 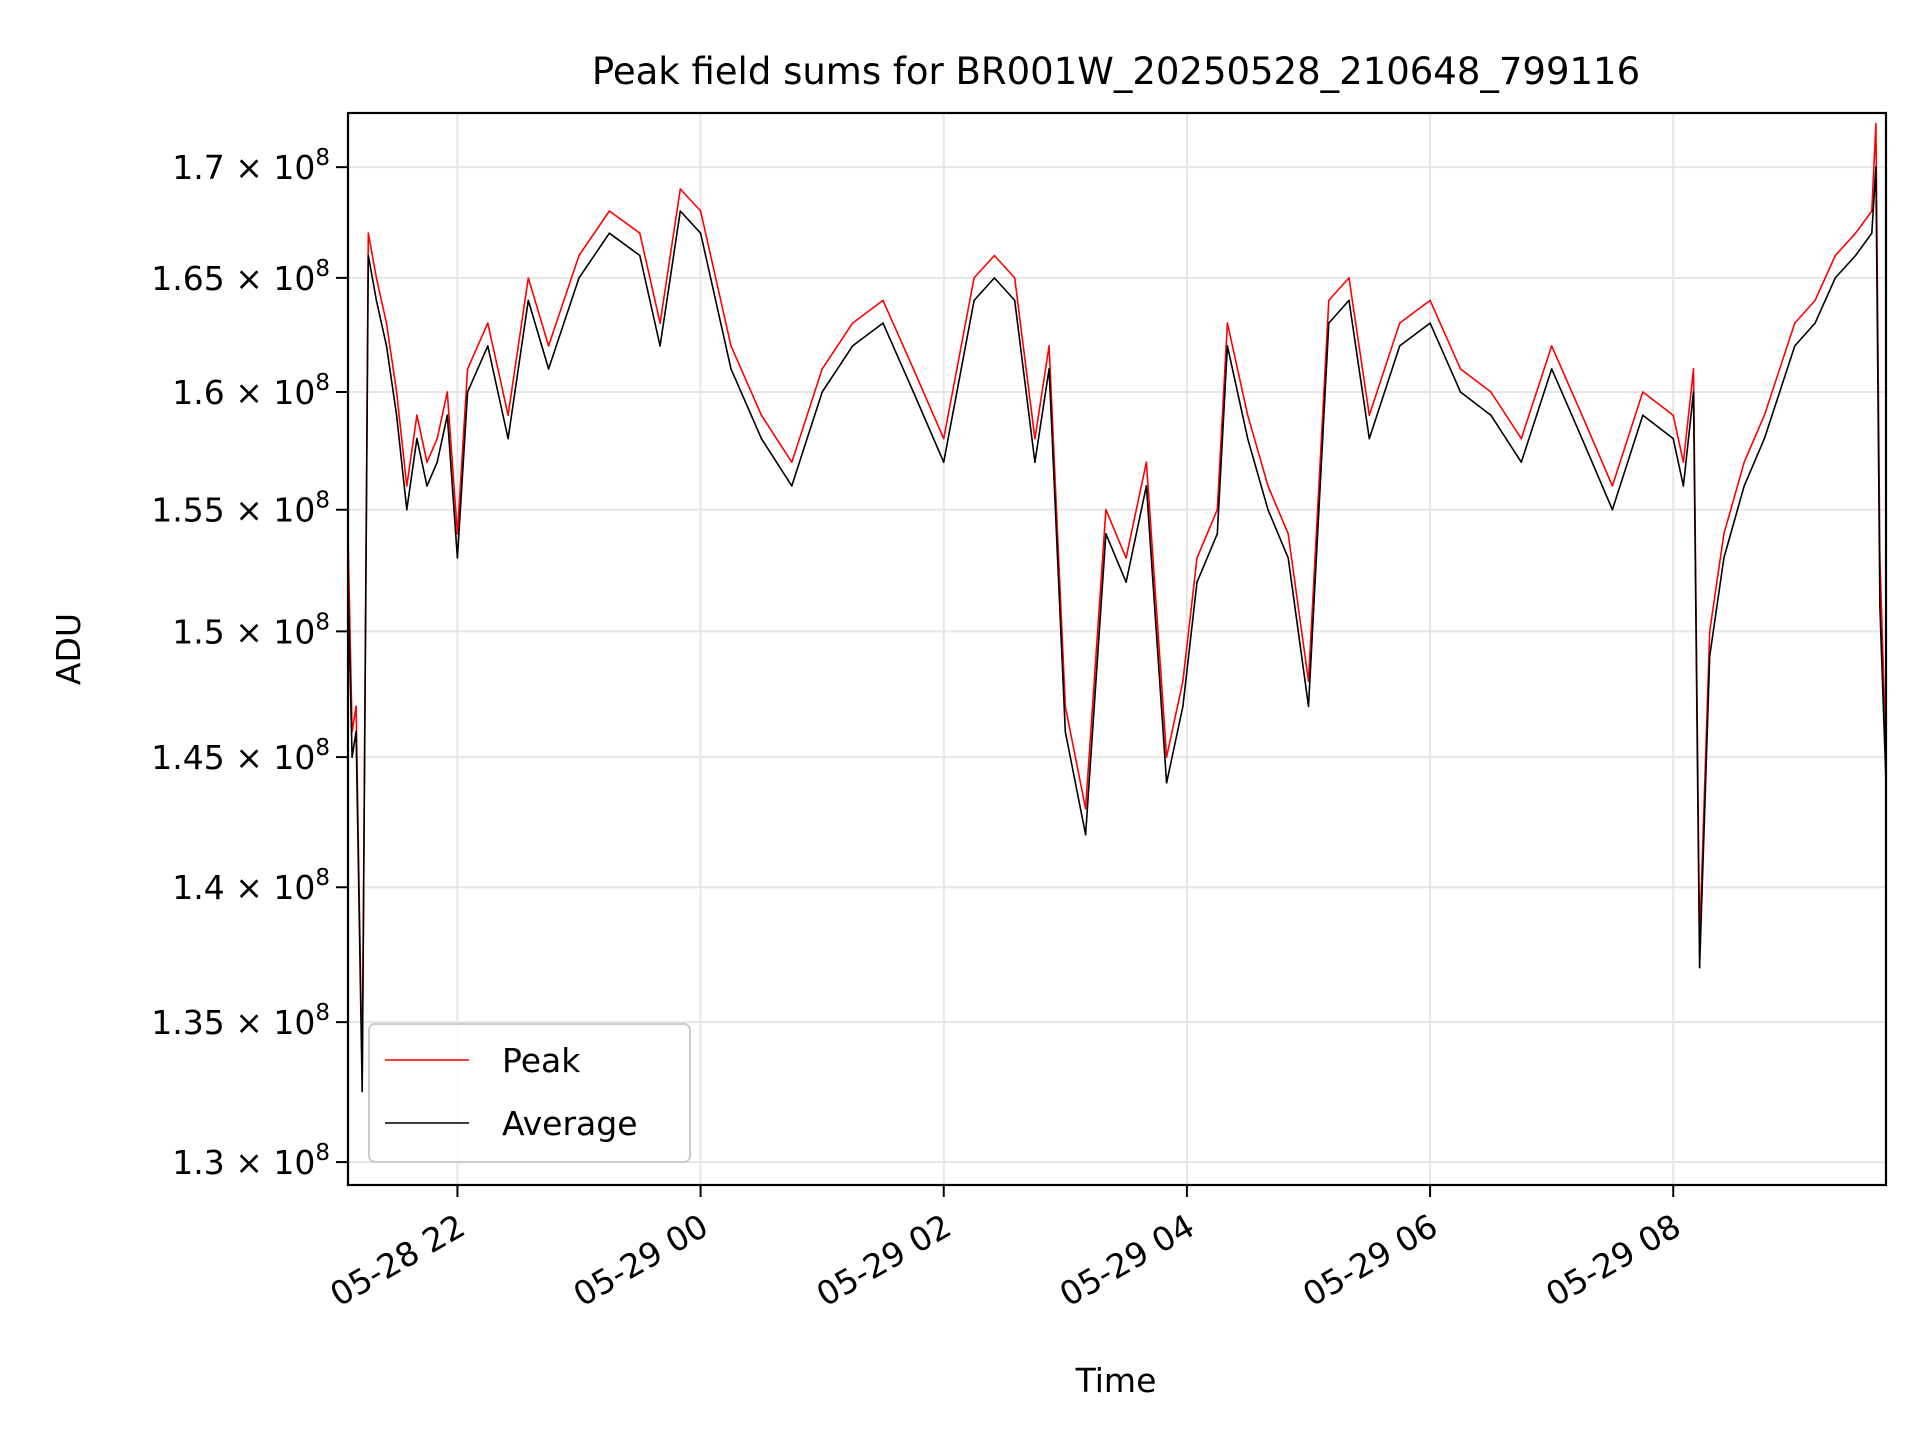 What do you see at coordinates (251, 630) in the screenshot?
I see `y-tick-label: 1.5 × 108` at bounding box center [251, 630].